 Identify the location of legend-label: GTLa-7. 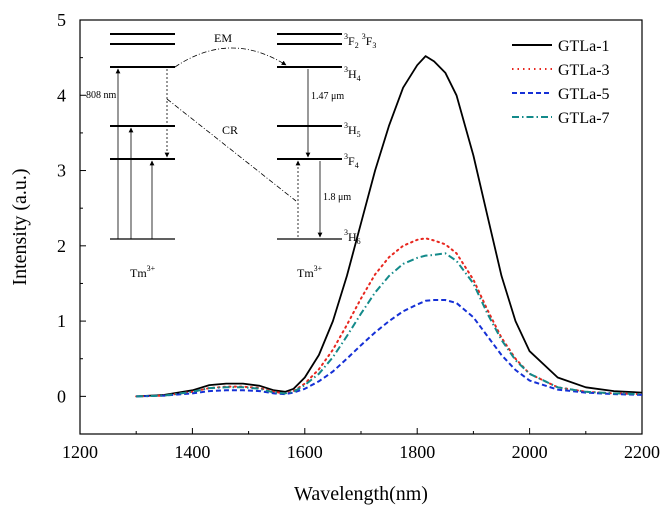
(584, 118).